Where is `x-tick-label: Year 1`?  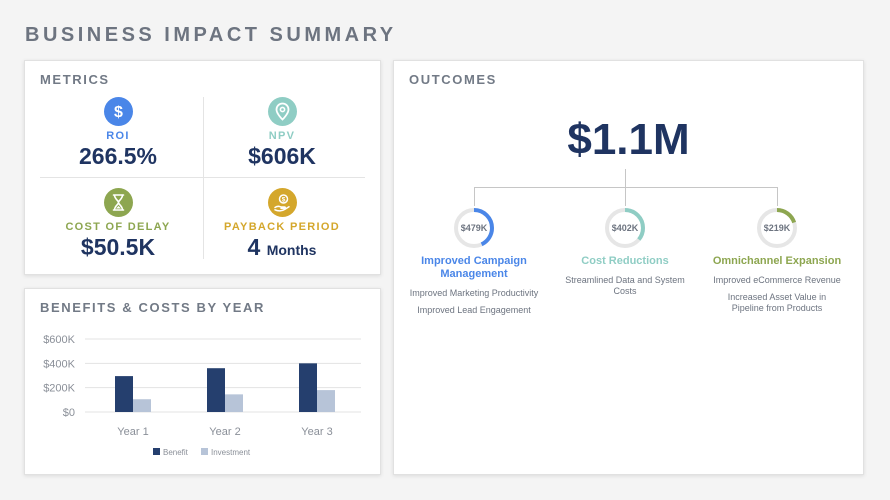
x-tick-label: Year 1 is located at coordinates (132, 432).